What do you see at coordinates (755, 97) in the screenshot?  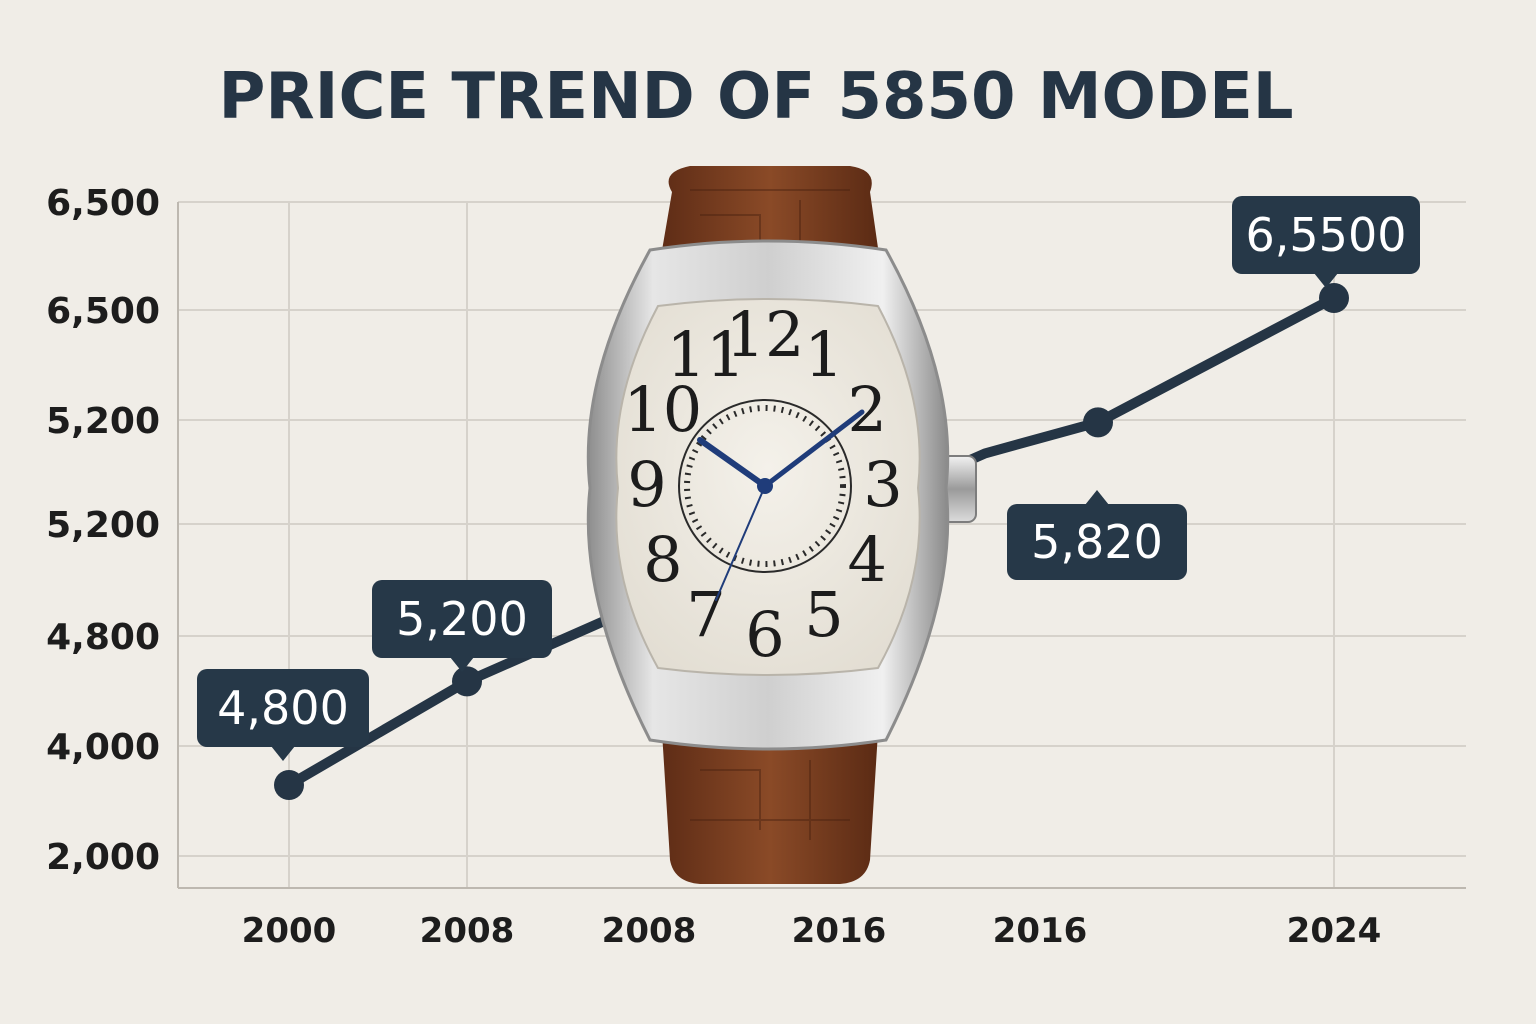 I see `chart-title: PRICE TREND OF 5850 MODEL` at bounding box center [755, 97].